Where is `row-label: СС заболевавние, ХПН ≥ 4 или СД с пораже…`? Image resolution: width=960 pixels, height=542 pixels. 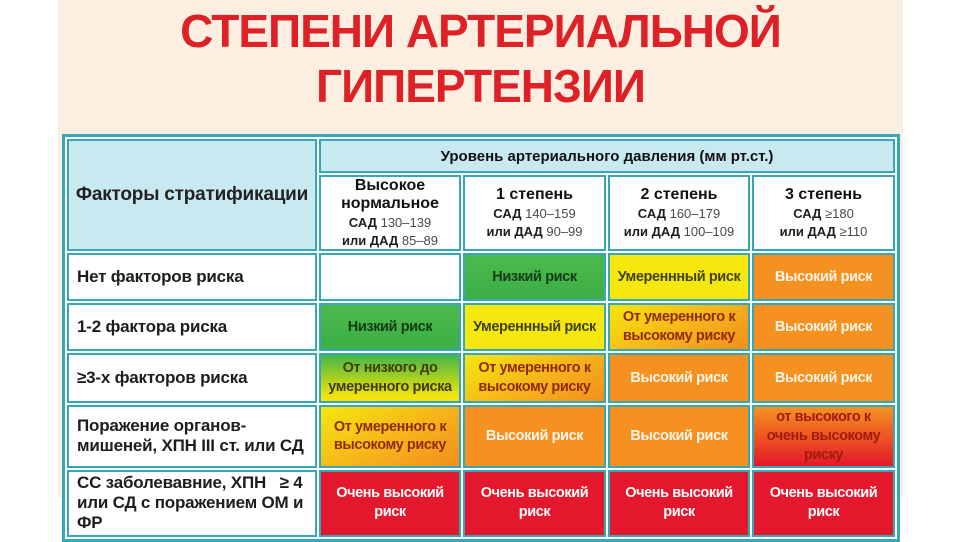
row-label: СС заболевавние, ХПН ≥ 4 или СД с пораже… is located at coordinates (192, 503).